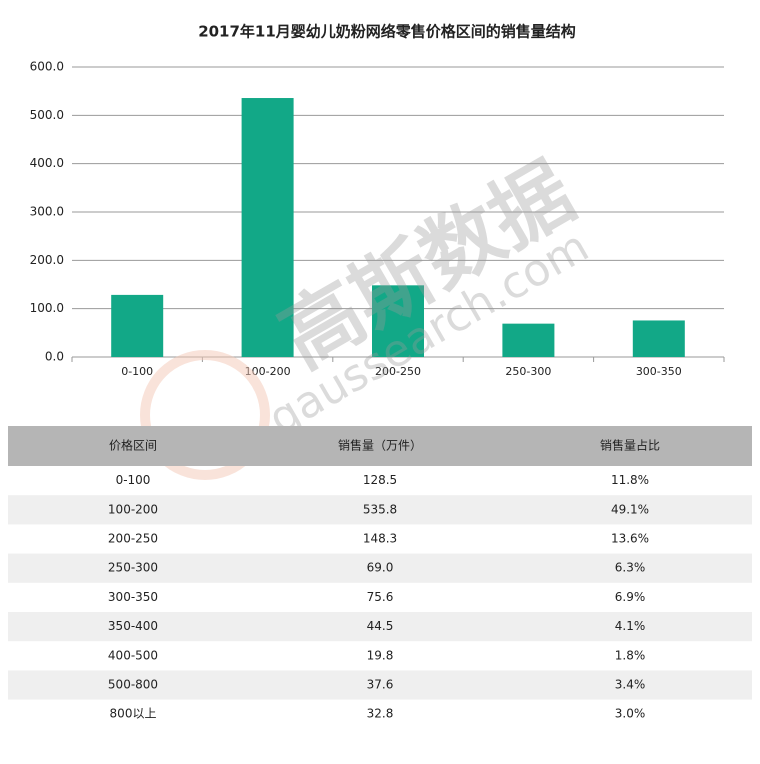 Image resolution: width=760 pixels, height=764 pixels. I want to click on table-cell: 44.5, so click(380, 626).